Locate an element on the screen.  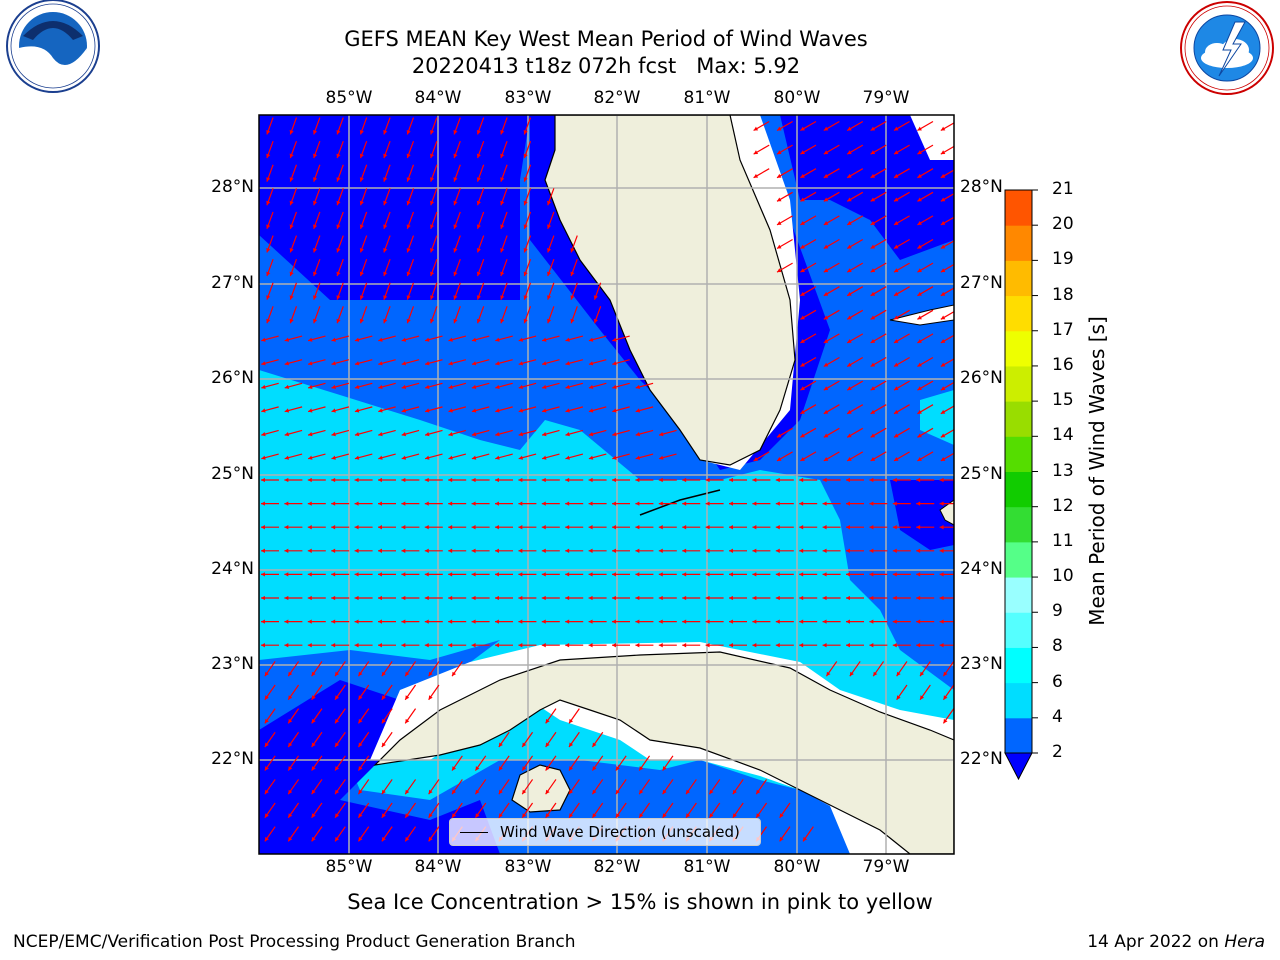
colorbar-tick-label: 6 is located at coordinates (1057, 681).